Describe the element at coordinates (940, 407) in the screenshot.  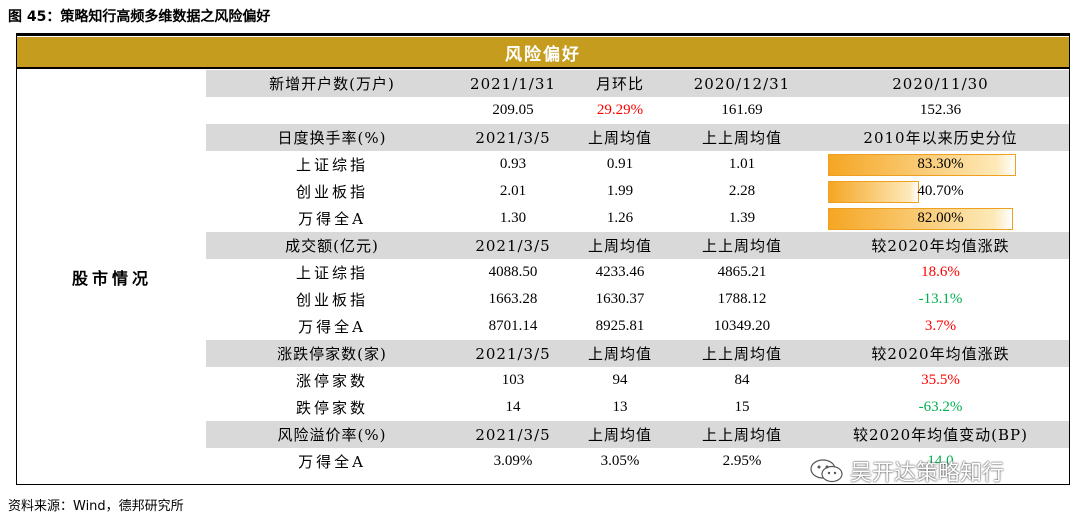
I see `table-cell: -63.2%` at that location.